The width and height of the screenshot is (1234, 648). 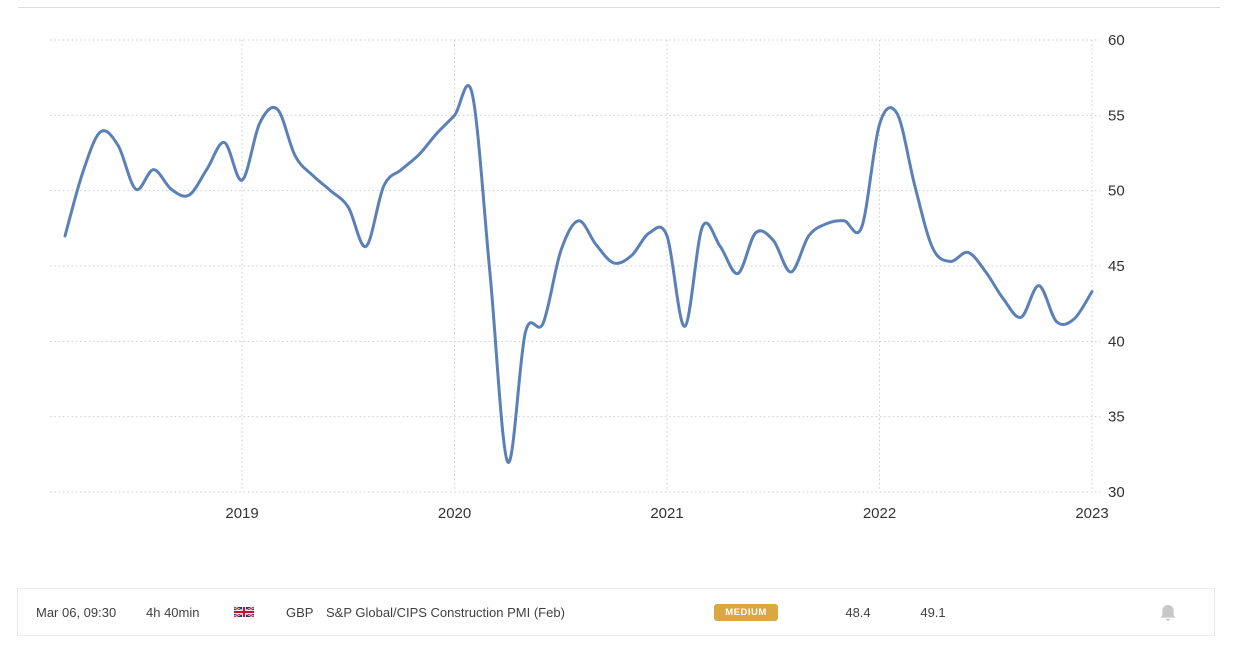 I want to click on y-axis-label: 45, so click(x=1116, y=266).